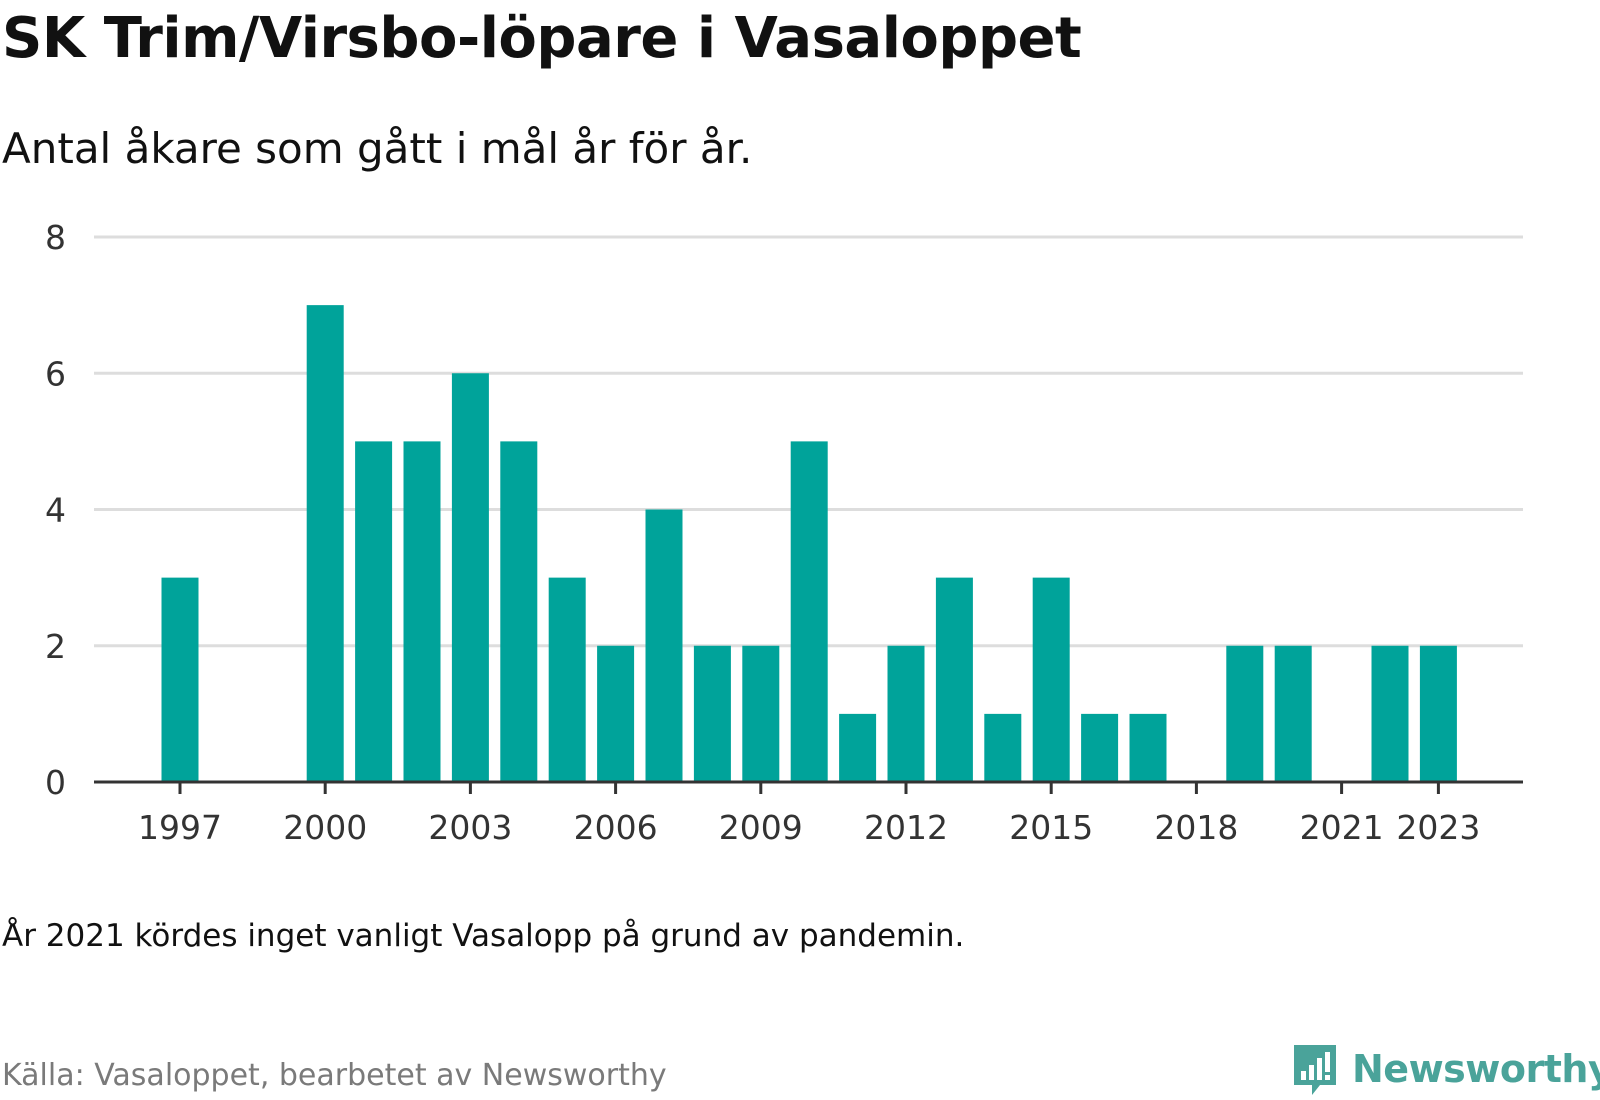 The width and height of the screenshot is (1600, 1100). Describe the element at coordinates (1438, 827) in the screenshot. I see `x-tick-label-2023: 2023` at that location.